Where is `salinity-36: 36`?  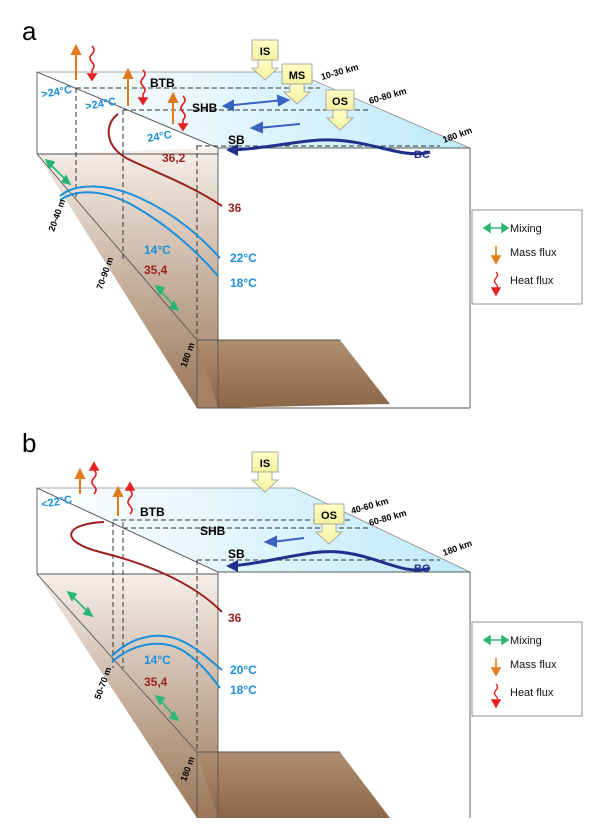
salinity-36: 36 is located at coordinates (235, 208).